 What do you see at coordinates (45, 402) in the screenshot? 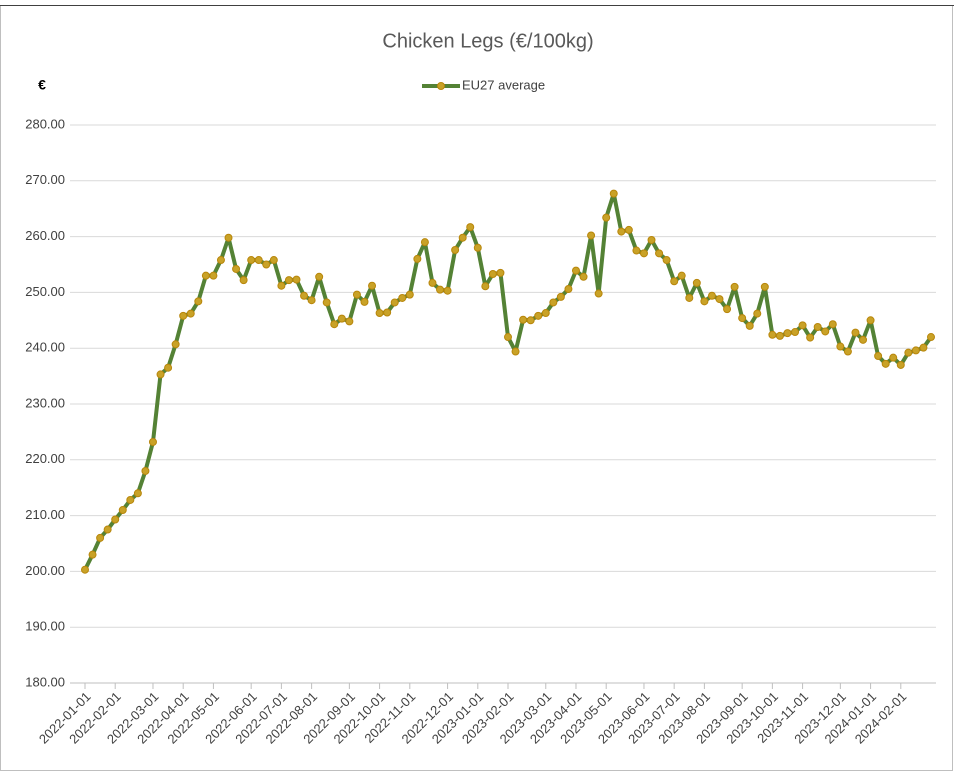
I see `y-tick-label: 230.00` at bounding box center [45, 402].